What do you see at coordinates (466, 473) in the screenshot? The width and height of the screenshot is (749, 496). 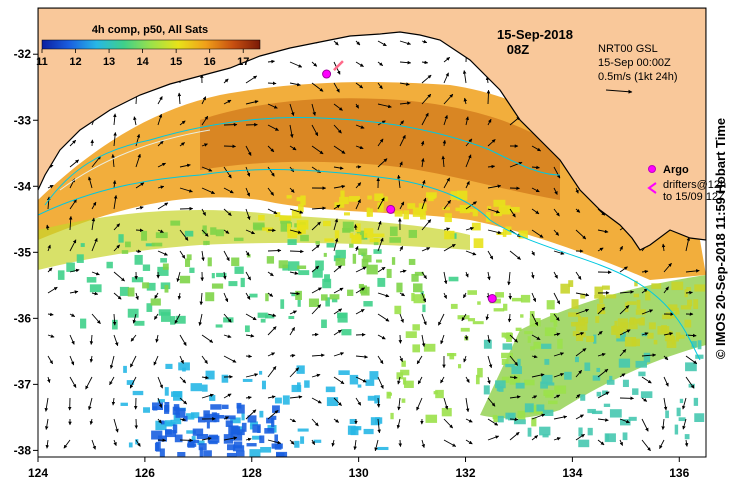 I see `x-tick-label: 132` at bounding box center [466, 473].